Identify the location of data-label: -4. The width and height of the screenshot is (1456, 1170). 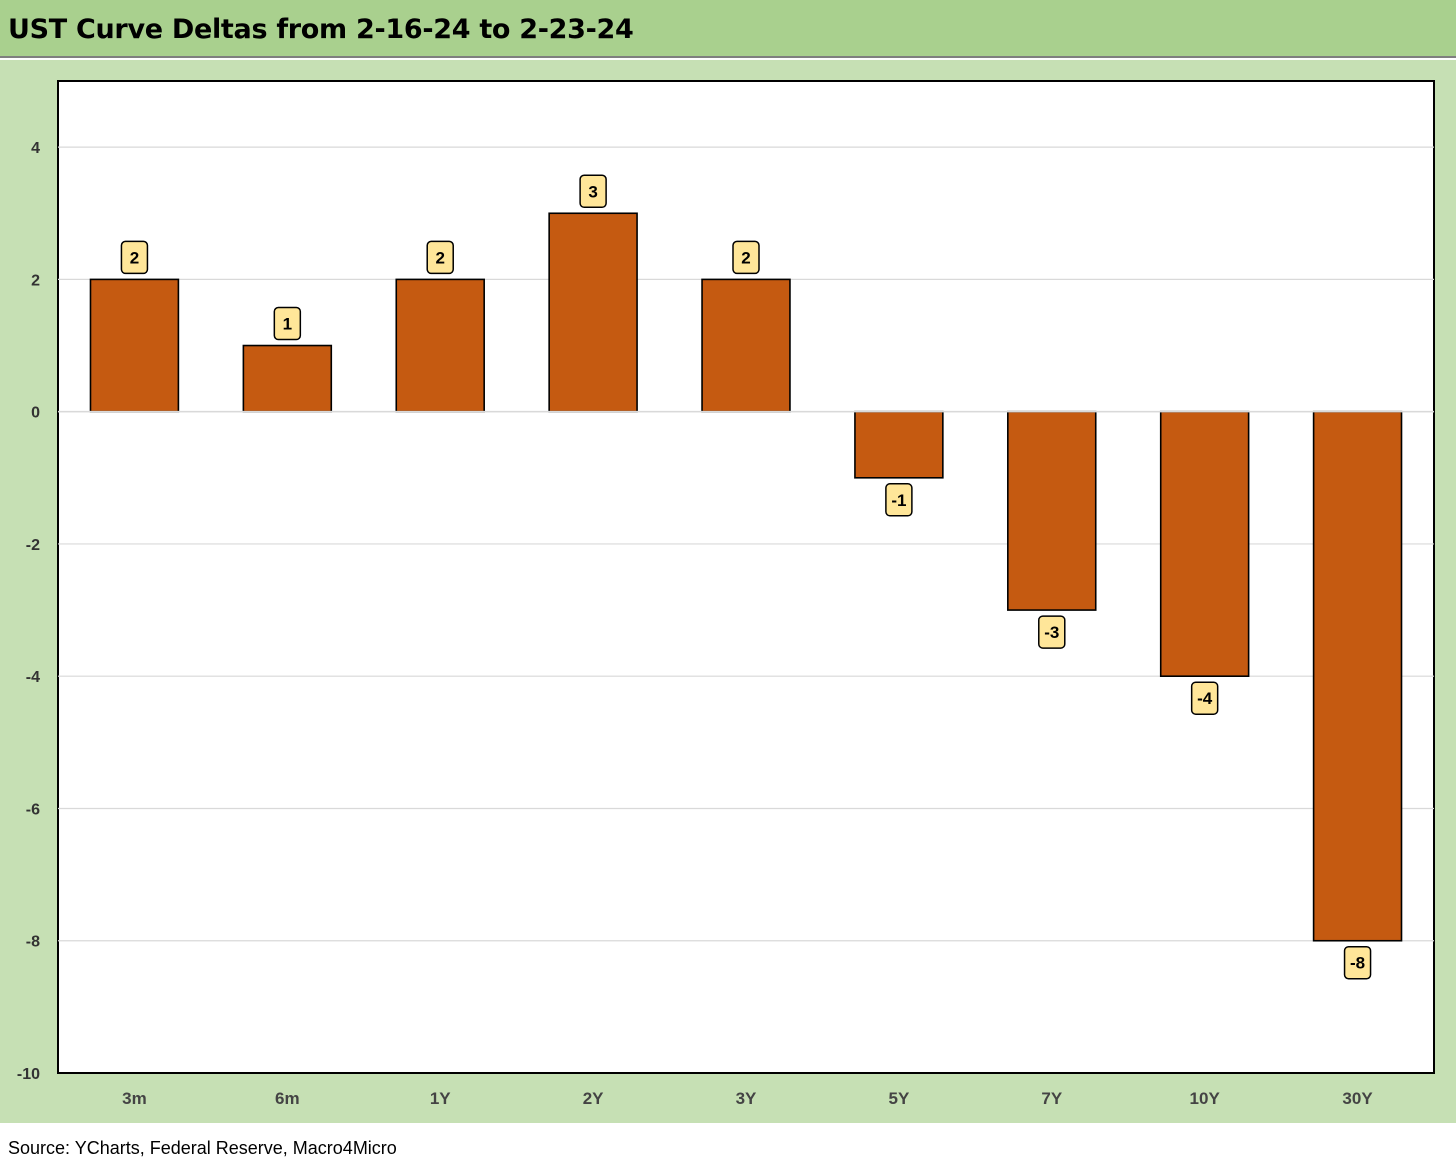
(1205, 698).